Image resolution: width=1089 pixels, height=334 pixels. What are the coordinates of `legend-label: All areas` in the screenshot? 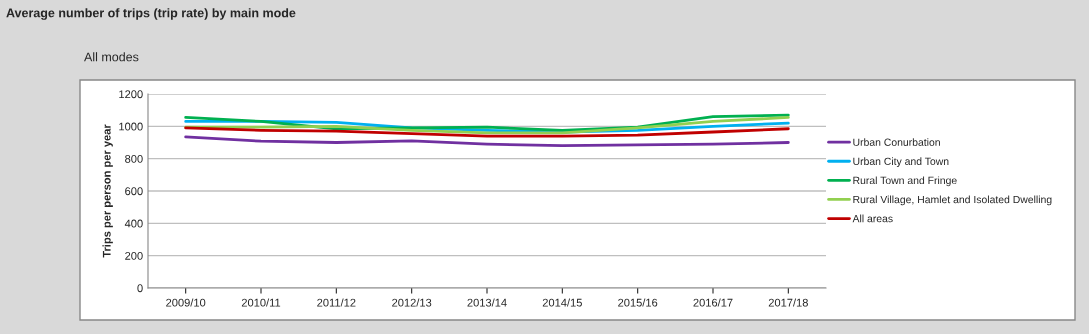 It's located at (872, 218).